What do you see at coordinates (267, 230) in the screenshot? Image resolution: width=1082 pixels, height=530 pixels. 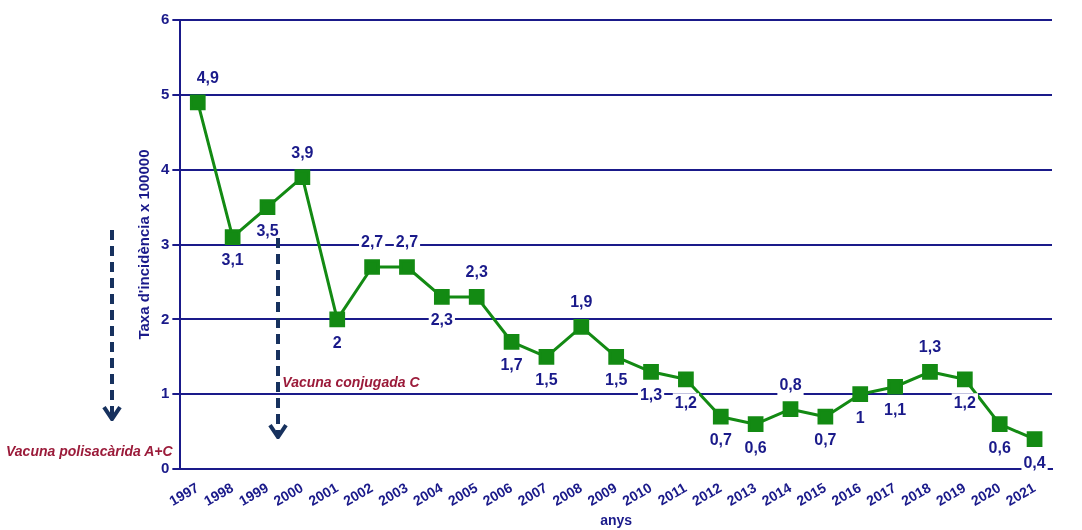 I see `data-label: 3,5` at bounding box center [267, 230].